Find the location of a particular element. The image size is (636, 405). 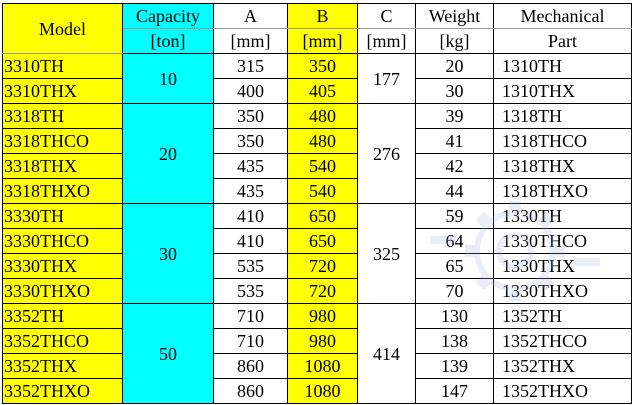

mechanical-part-cell: 1352TH is located at coordinates (562, 316).